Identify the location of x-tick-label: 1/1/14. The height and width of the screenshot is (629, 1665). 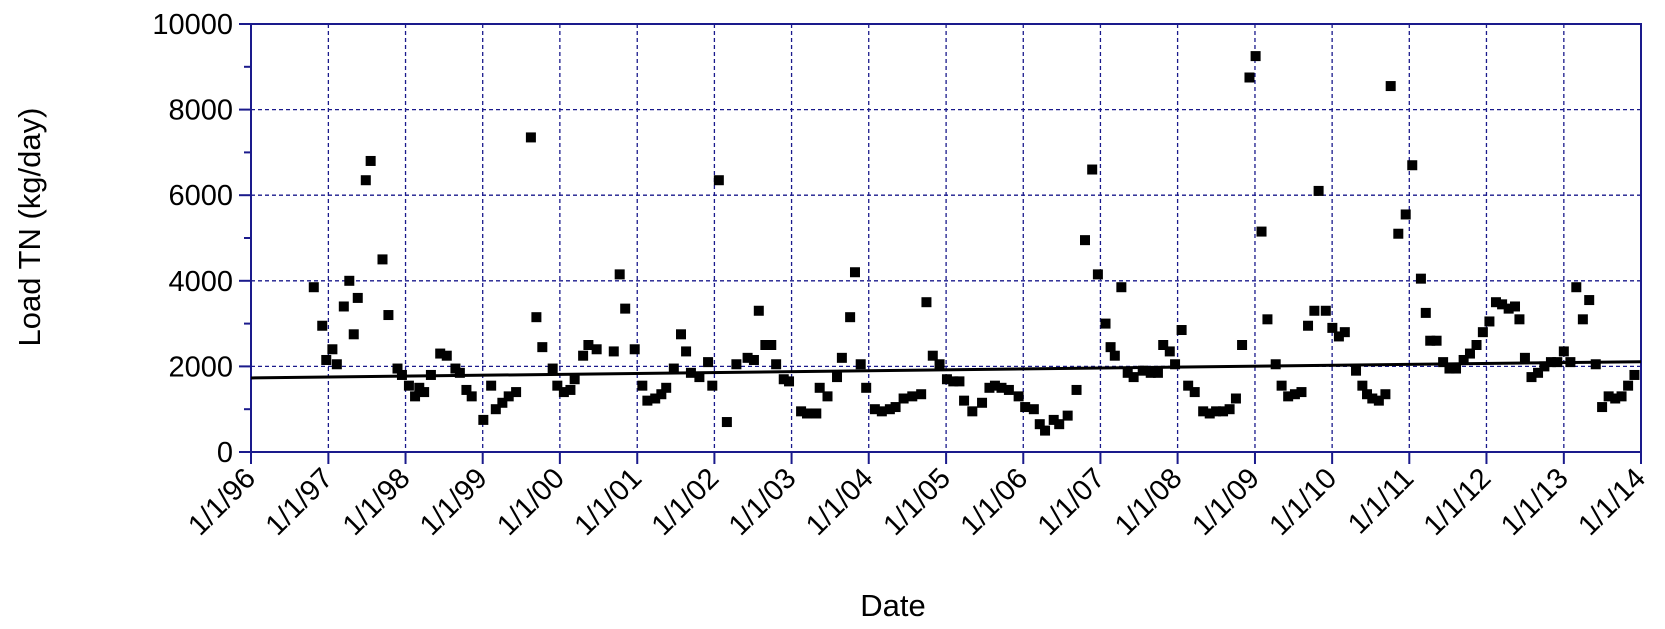
(1612, 502).